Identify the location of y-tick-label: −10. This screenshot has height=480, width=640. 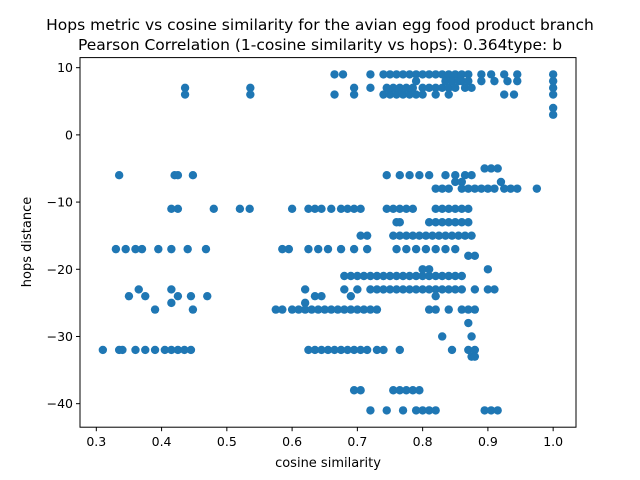
(60, 202).